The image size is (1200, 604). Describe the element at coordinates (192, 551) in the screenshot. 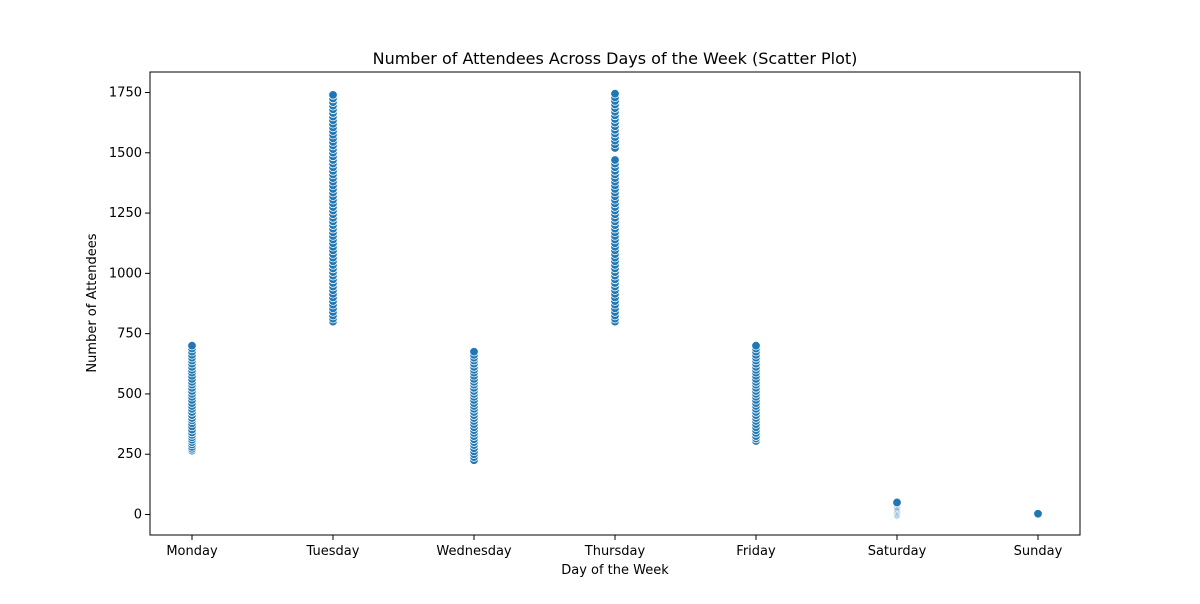

I see `x-tick-label: Monday` at that location.